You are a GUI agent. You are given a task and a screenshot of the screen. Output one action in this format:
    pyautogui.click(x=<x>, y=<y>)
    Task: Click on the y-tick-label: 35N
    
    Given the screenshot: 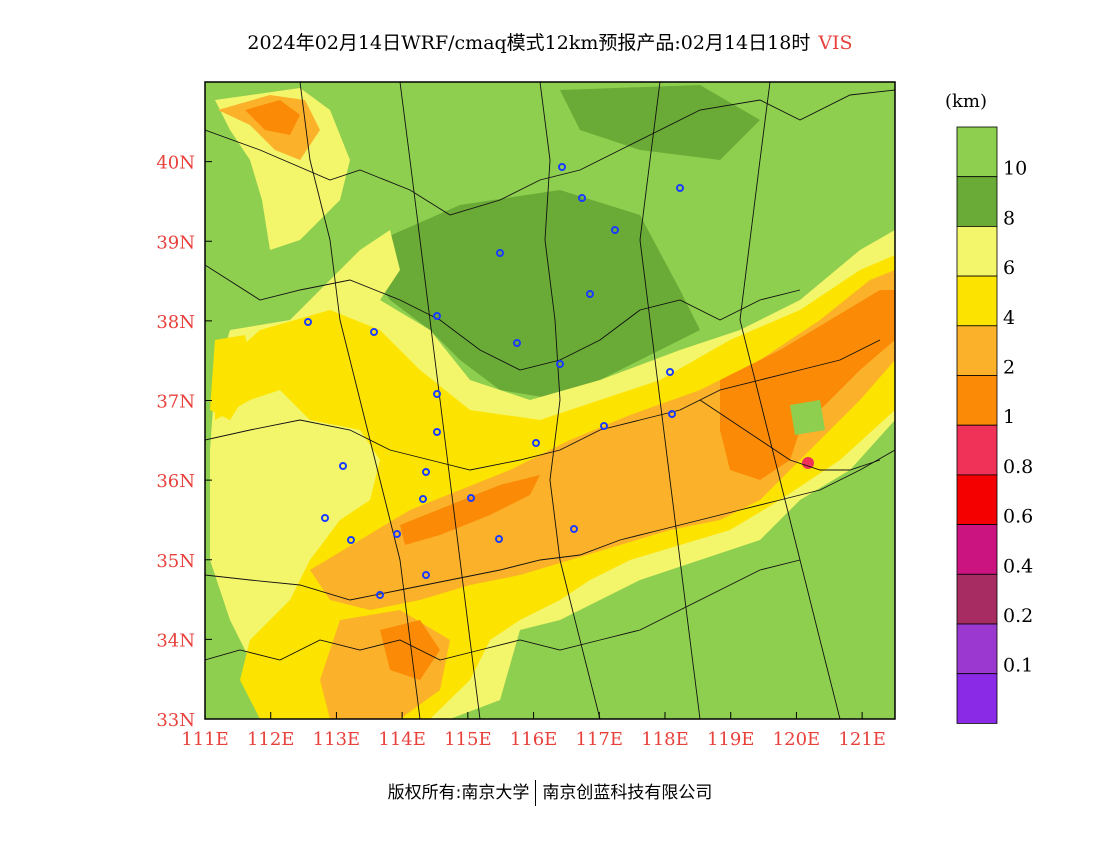 What is the action you would take?
    pyautogui.click(x=175, y=561)
    